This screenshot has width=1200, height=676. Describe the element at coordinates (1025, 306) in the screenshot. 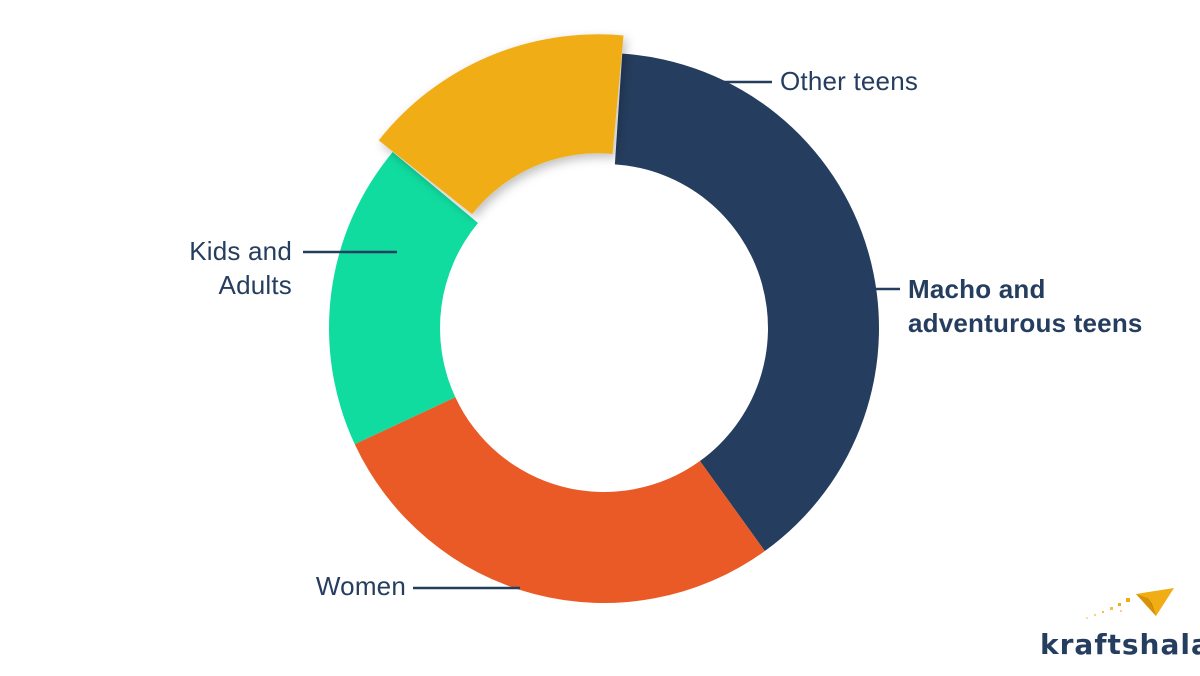

I see `slice-label-macho-and-adventurous-teens: Macho and adventurous teens` at that location.